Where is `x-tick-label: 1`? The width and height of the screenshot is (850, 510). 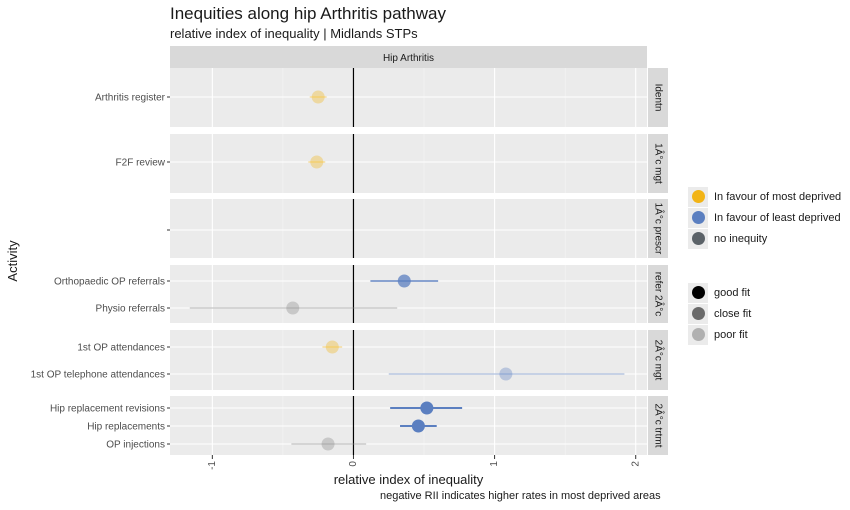
x-tick-label: 1 is located at coordinates (494, 464).